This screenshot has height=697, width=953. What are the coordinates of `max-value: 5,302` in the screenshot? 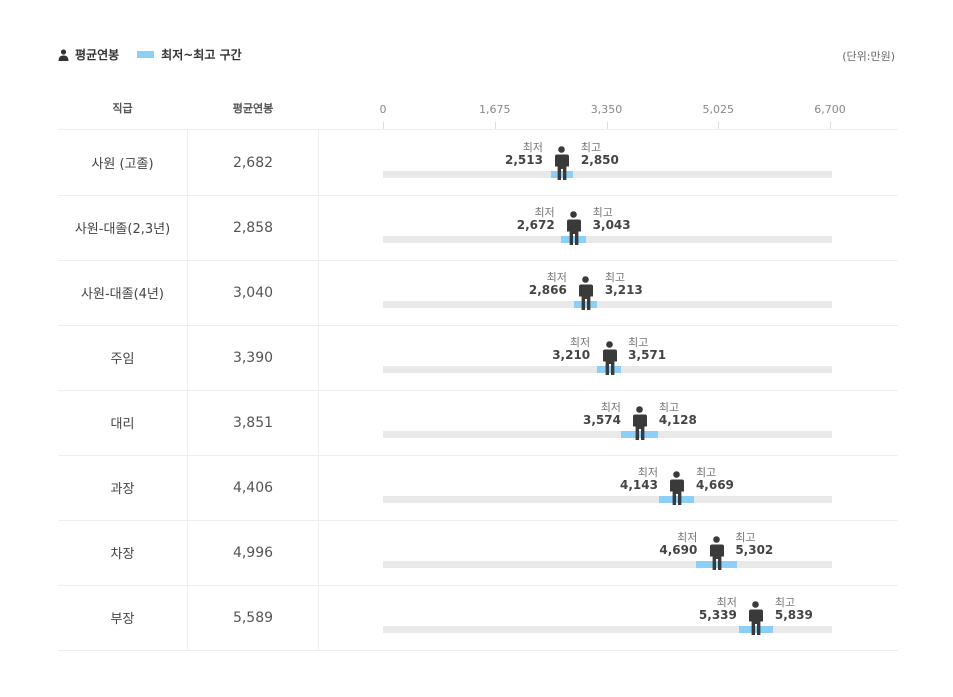 It's located at (754, 550).